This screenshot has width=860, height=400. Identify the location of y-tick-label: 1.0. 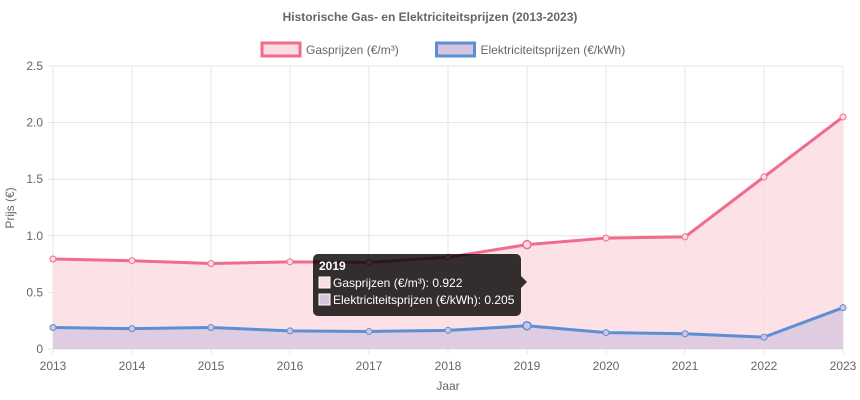
(34, 236).